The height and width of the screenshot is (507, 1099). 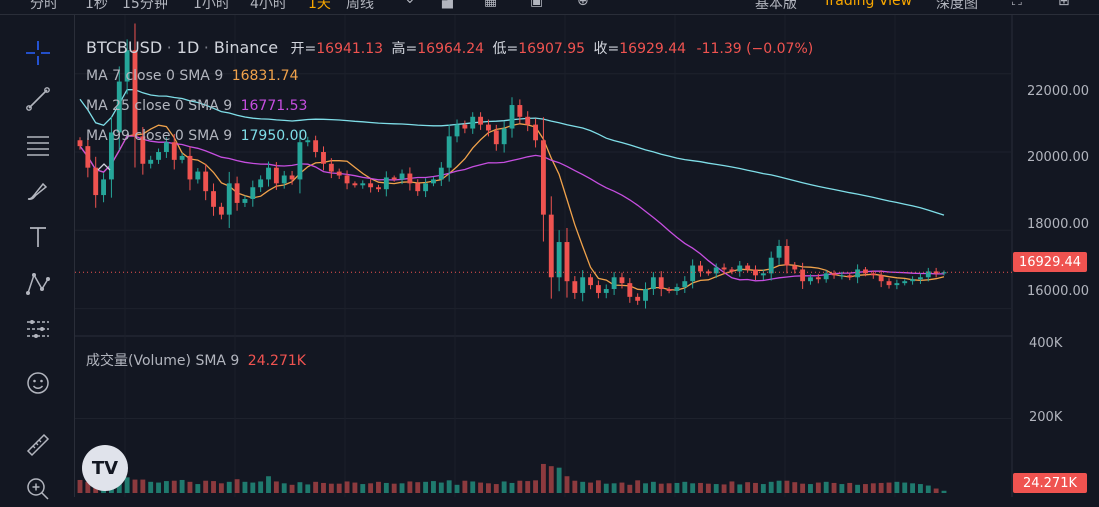 I want to click on emoji-icon, so click(x=38, y=383).